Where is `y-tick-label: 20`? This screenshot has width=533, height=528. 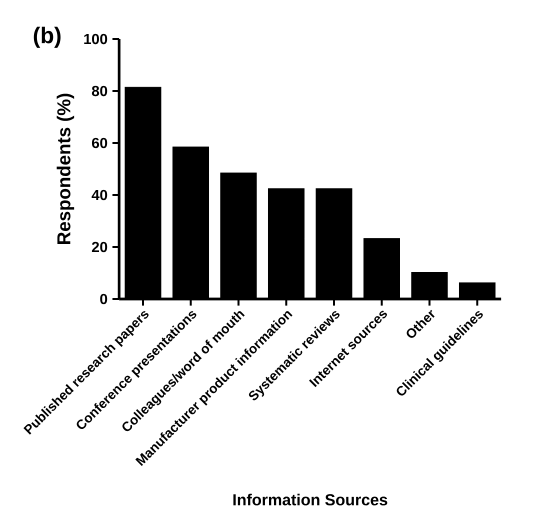
y-tick-label: 20 is located at coordinates (100, 247).